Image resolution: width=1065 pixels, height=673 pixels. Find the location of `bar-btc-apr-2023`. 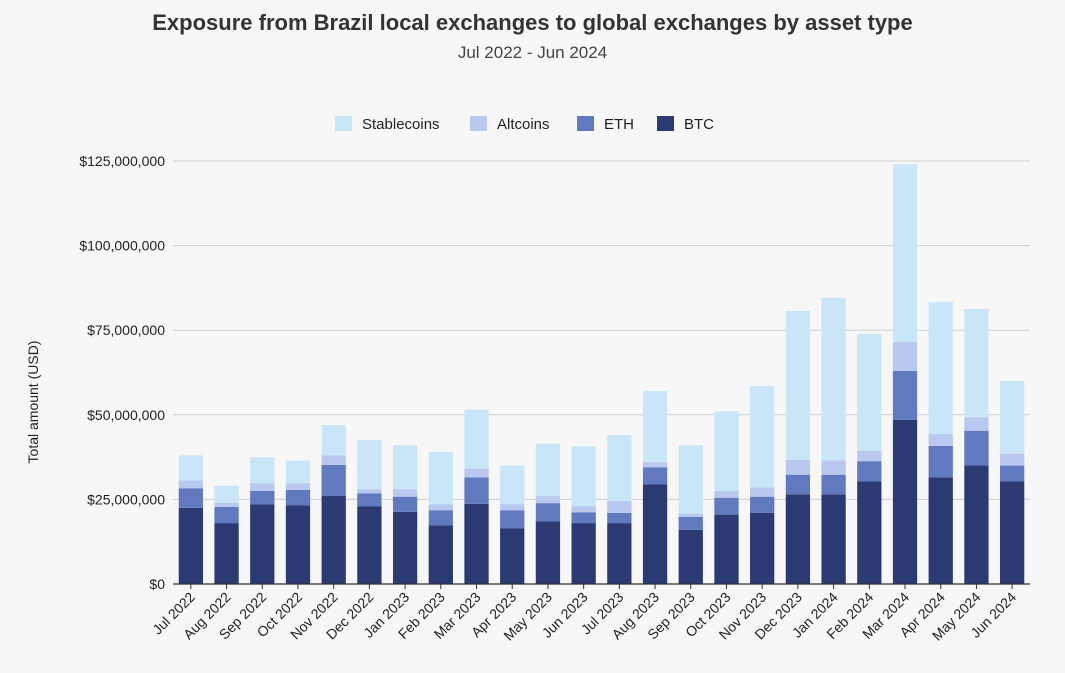

bar-btc-apr-2023 is located at coordinates (512, 556).